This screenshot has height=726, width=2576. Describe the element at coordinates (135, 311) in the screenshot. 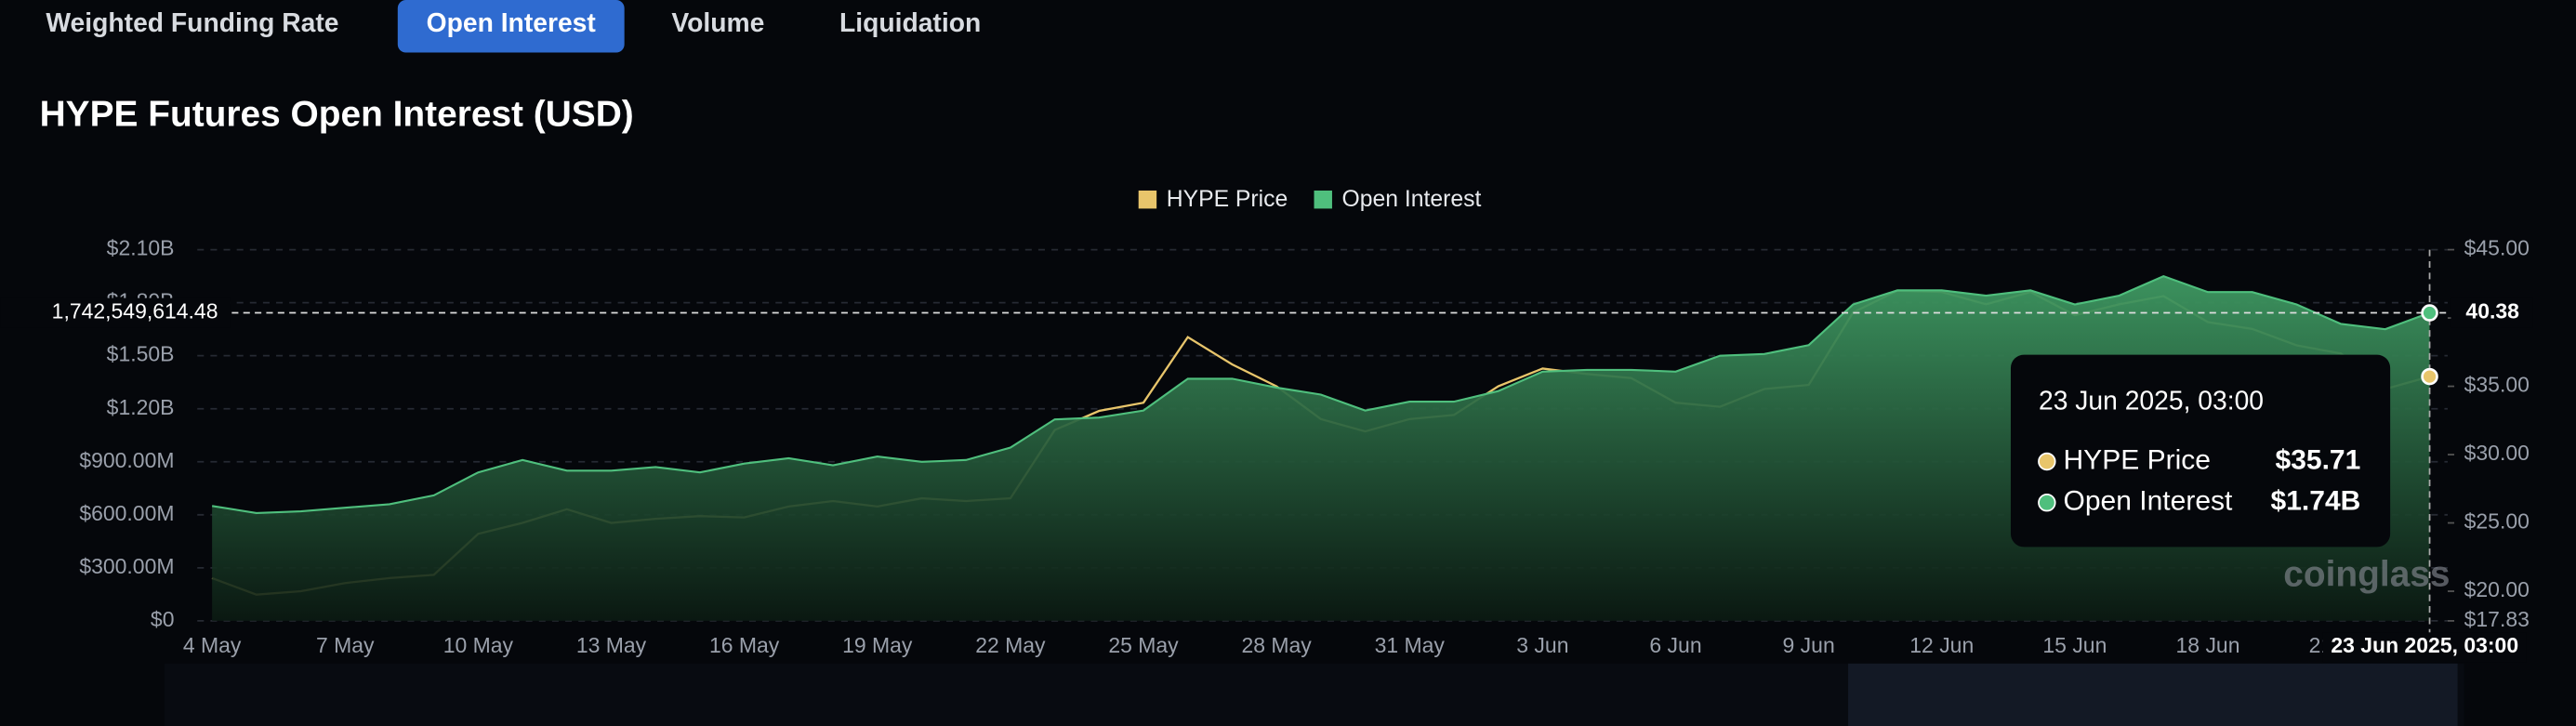

I see `crosshair-y-label: 1,742,549,614.48` at that location.